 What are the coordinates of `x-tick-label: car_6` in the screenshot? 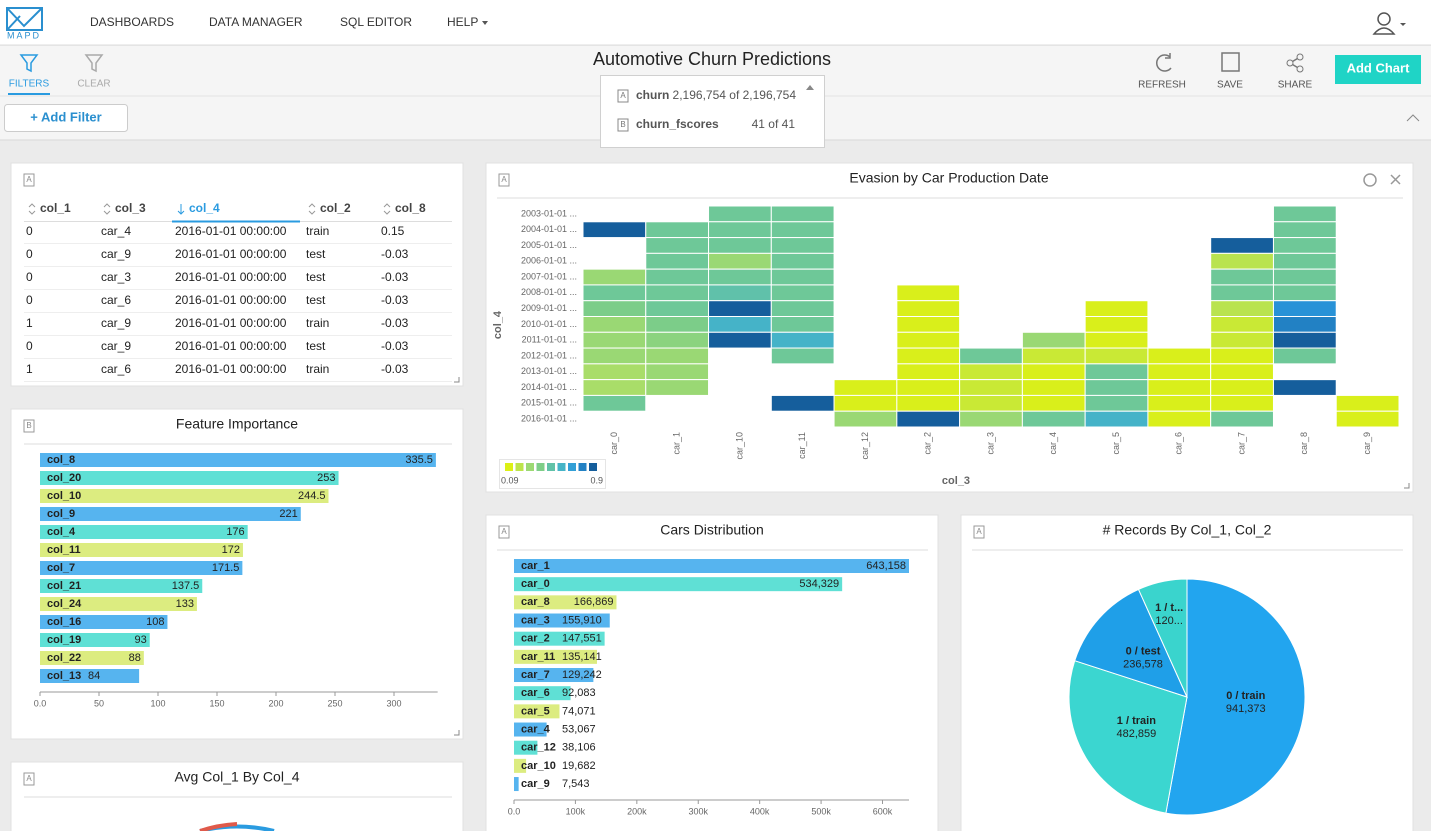 It's located at (1179, 443).